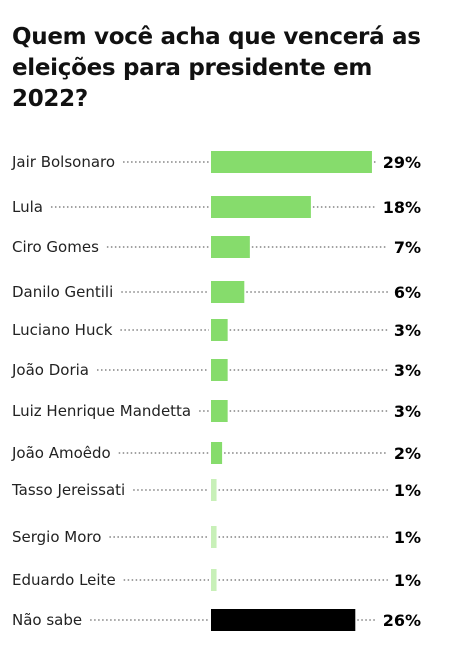 This screenshot has width=449, height=665. What do you see at coordinates (219, 330) in the screenshot?
I see `bar-luciano-huck` at bounding box center [219, 330].